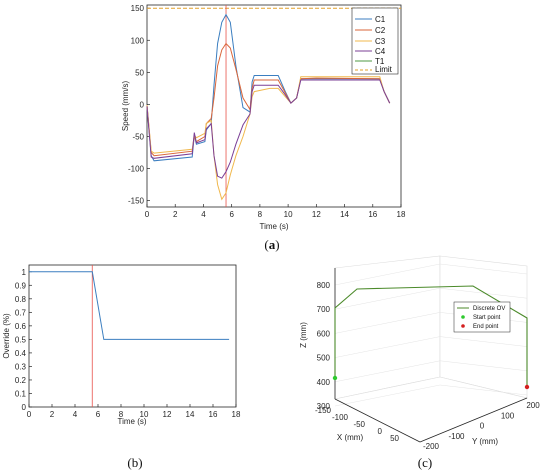 This screenshot has height=475, width=550. Describe the element at coordinates (52, 414) in the screenshot. I see `chart-b-xtick-label: 2` at that location.